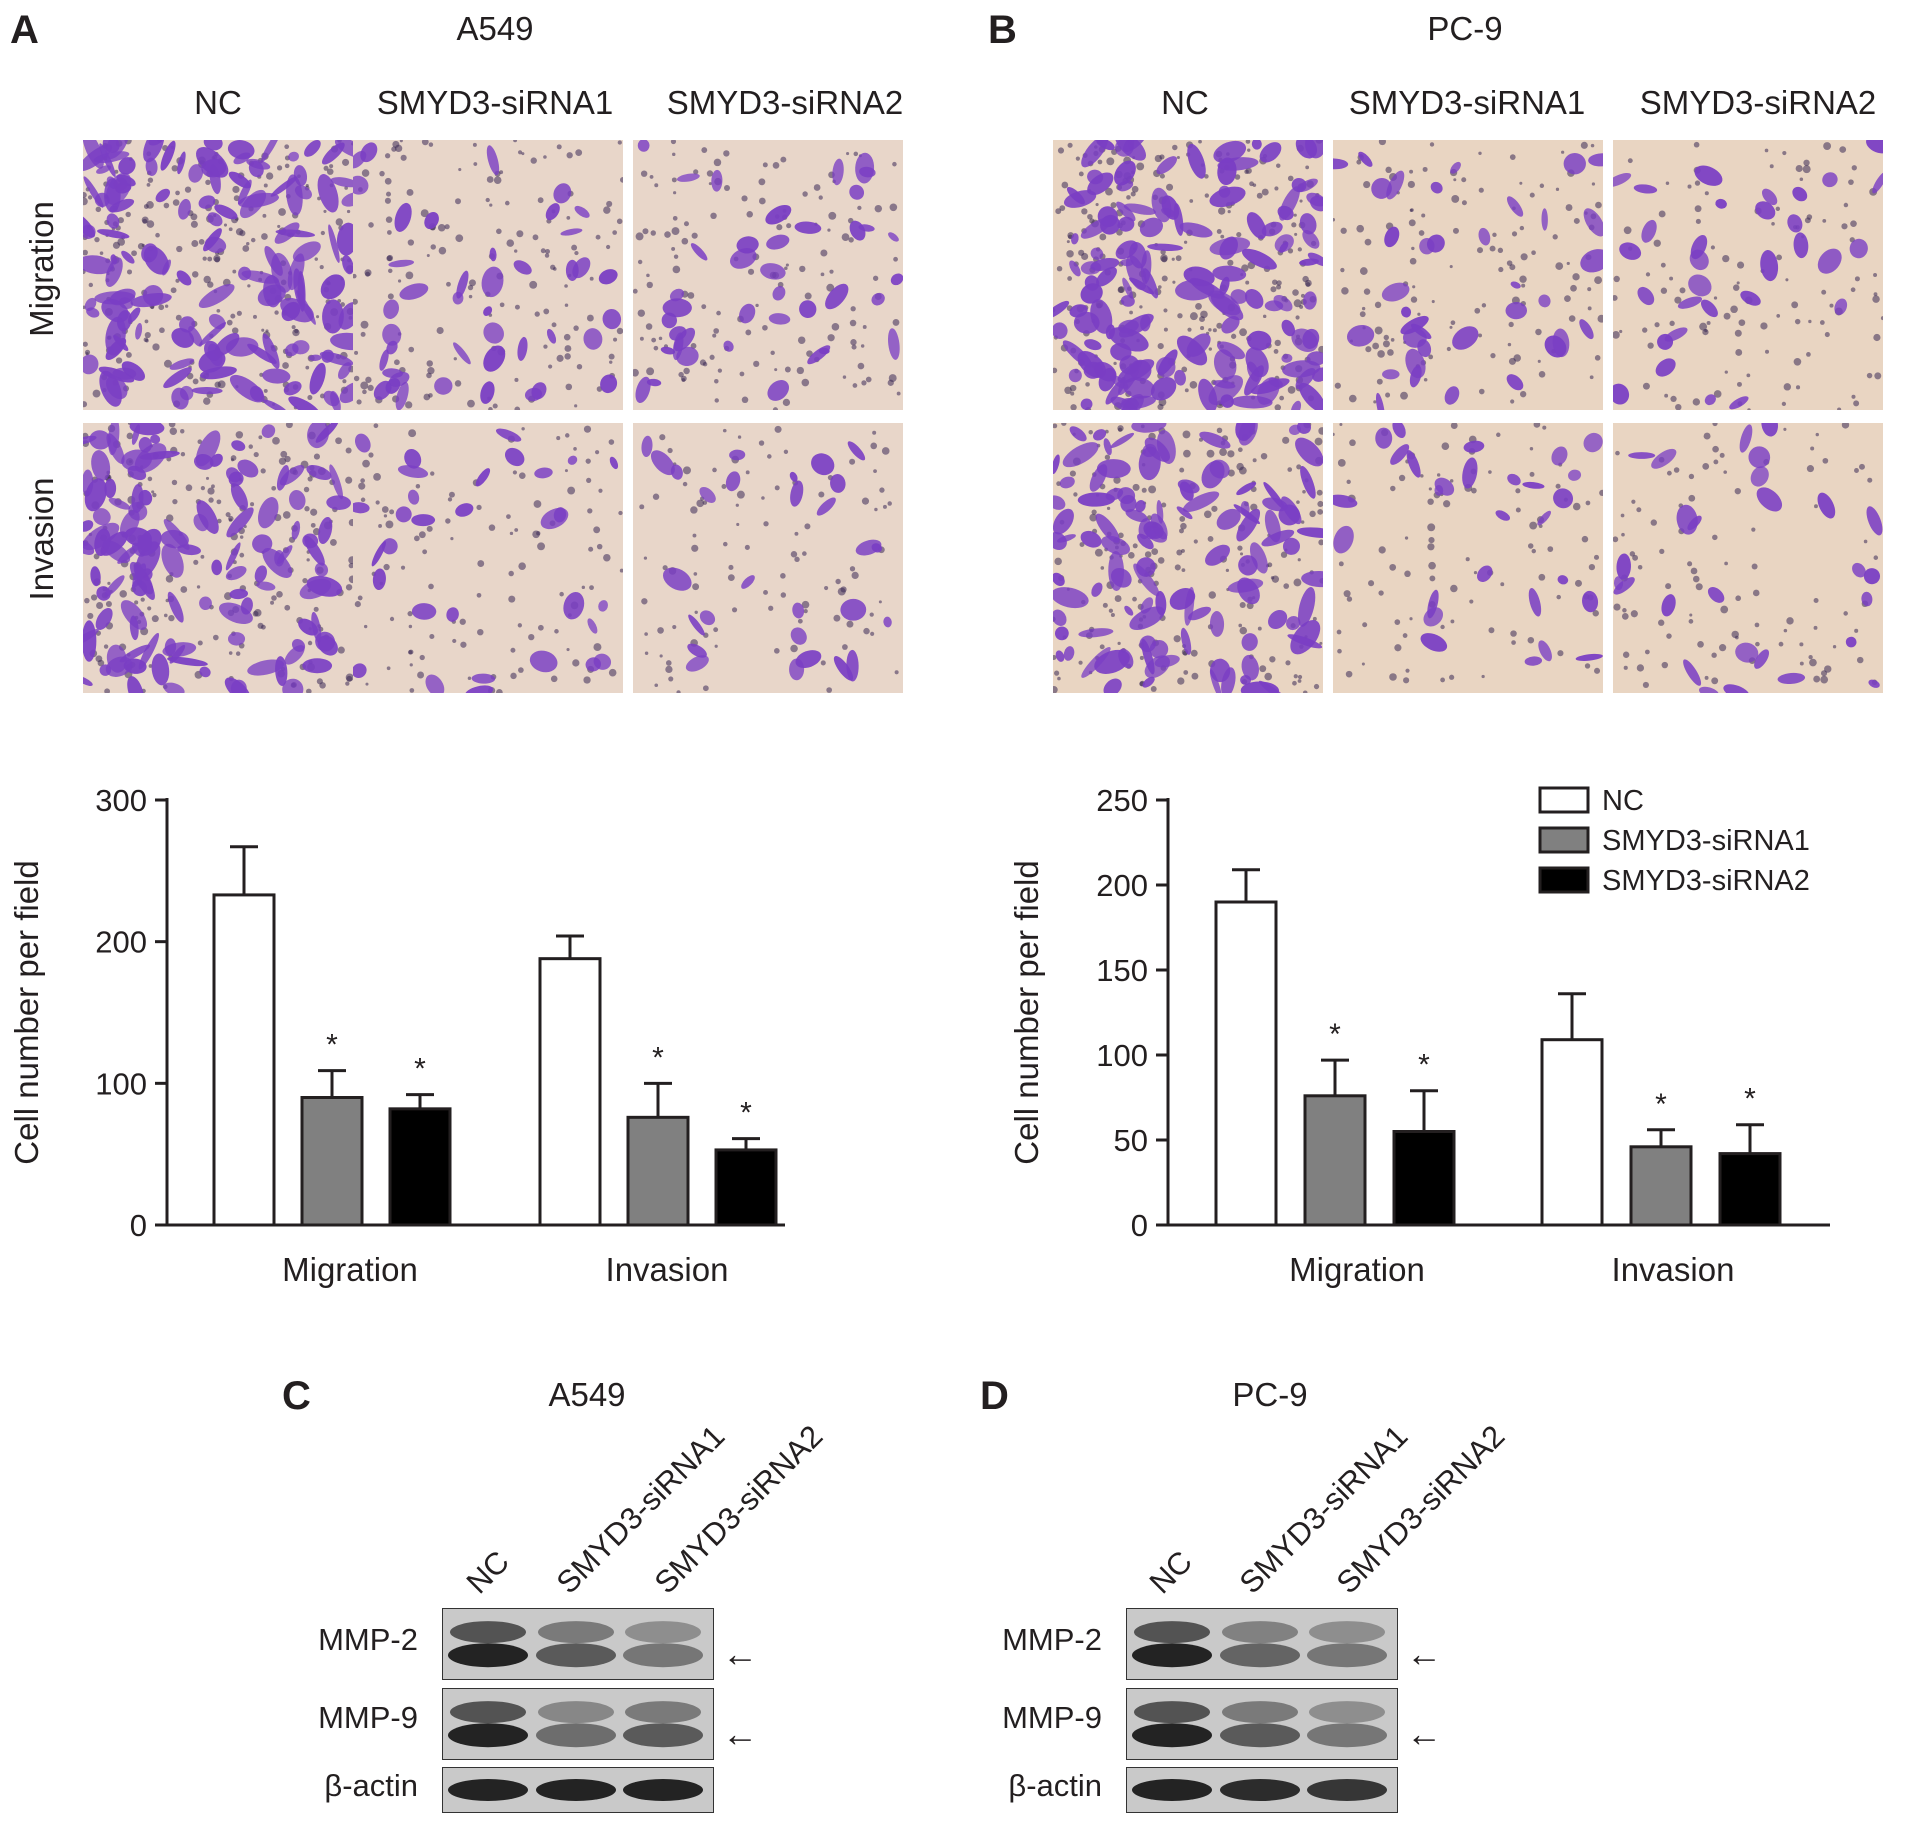  What do you see at coordinates (1424, 1178) in the screenshot?
I see `bar-migration-sirna2` at bounding box center [1424, 1178].